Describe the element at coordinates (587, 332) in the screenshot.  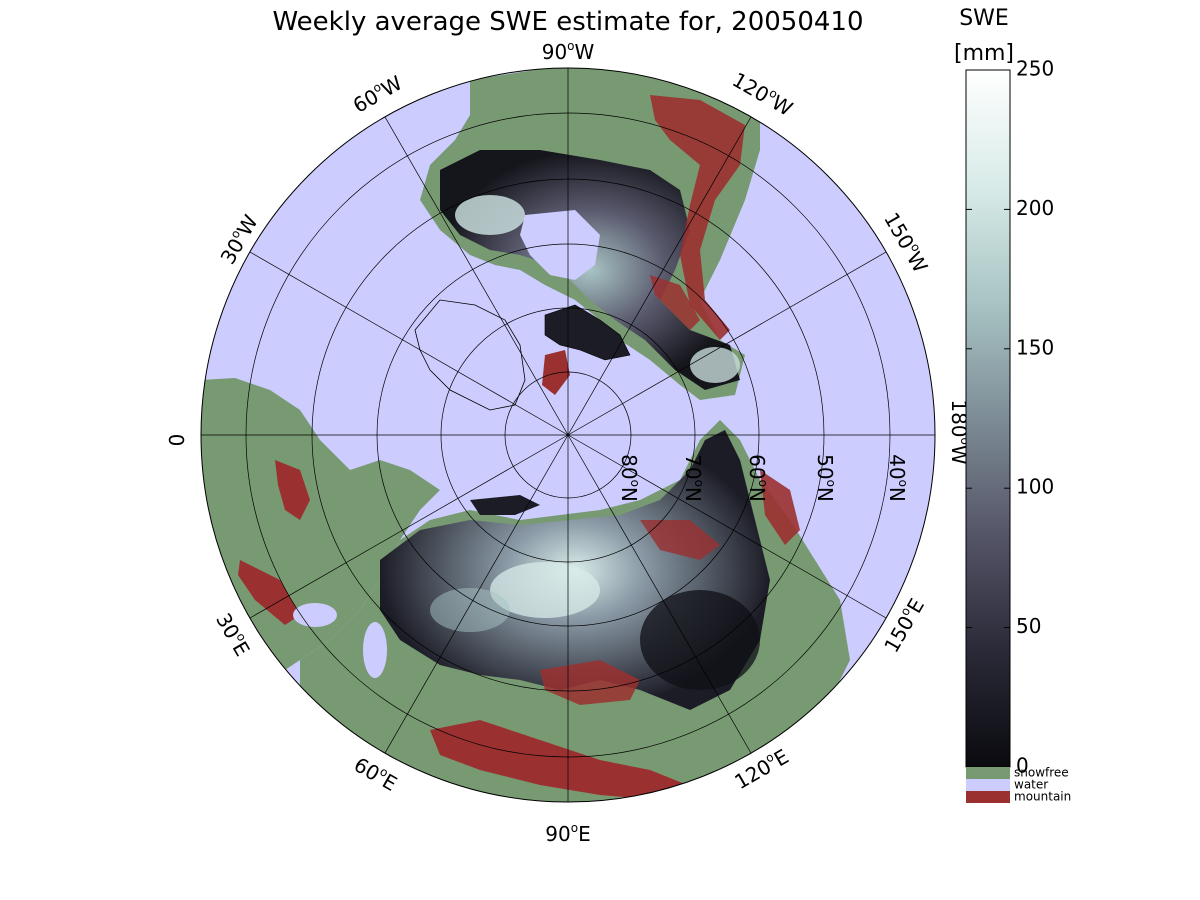
I see `arctic-archipelago` at that location.